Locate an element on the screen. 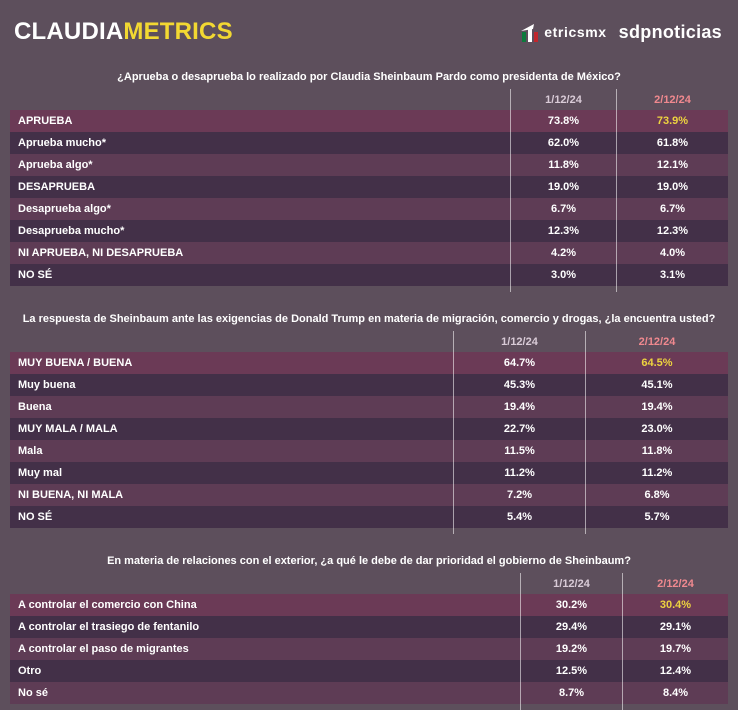  table-row: MUY BUENA / BUENA 64.7% 64.5% is located at coordinates (369, 363).